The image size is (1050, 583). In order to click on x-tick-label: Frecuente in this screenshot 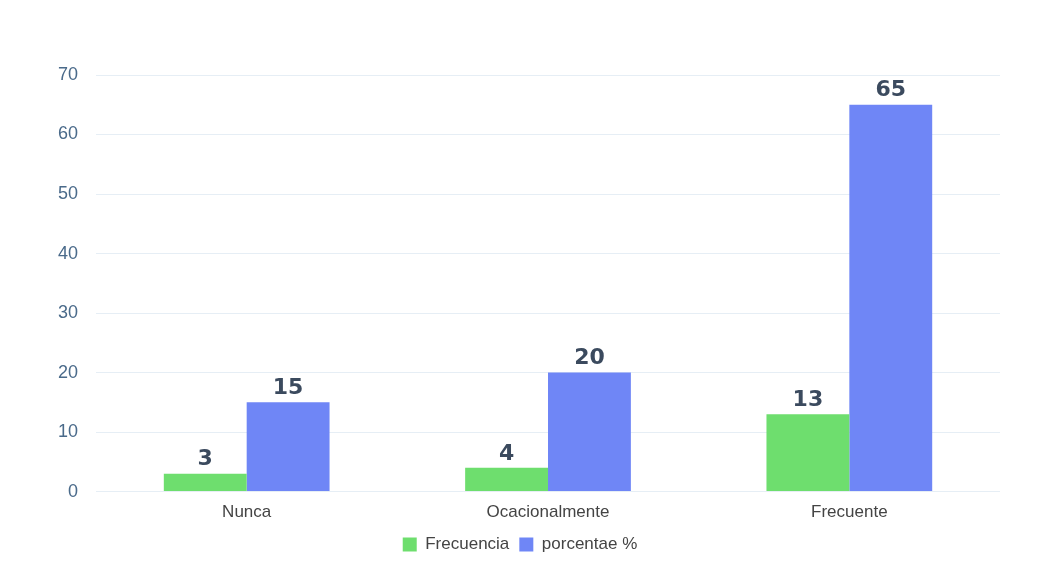, I will do `click(849, 512)`.